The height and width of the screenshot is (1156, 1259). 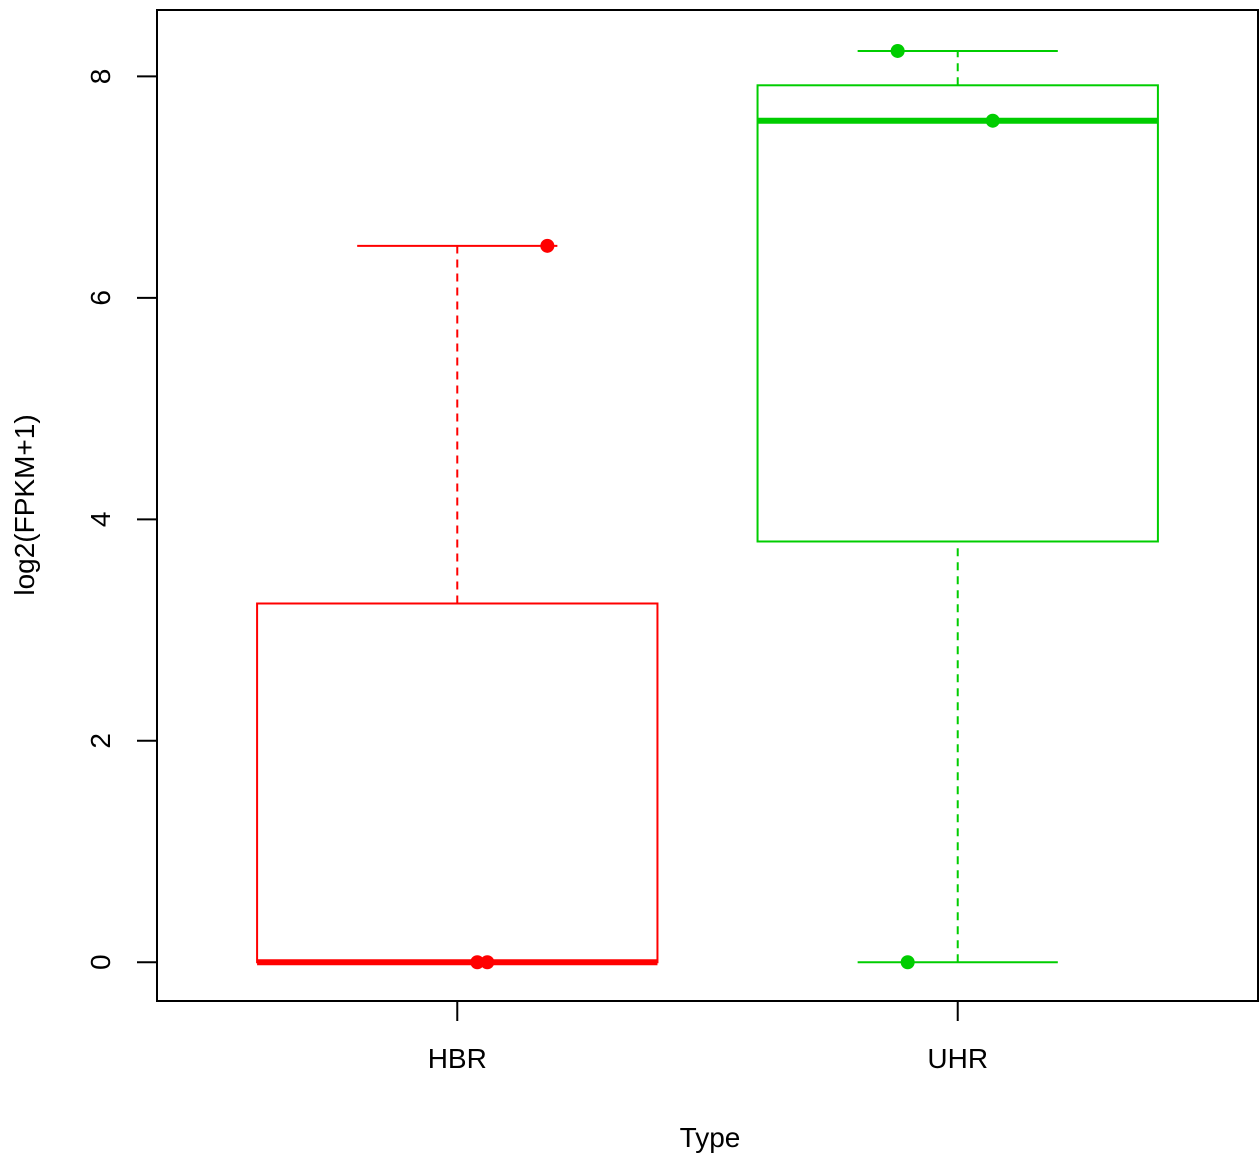 What do you see at coordinates (710, 1137) in the screenshot?
I see `x-axis-title: Type` at bounding box center [710, 1137].